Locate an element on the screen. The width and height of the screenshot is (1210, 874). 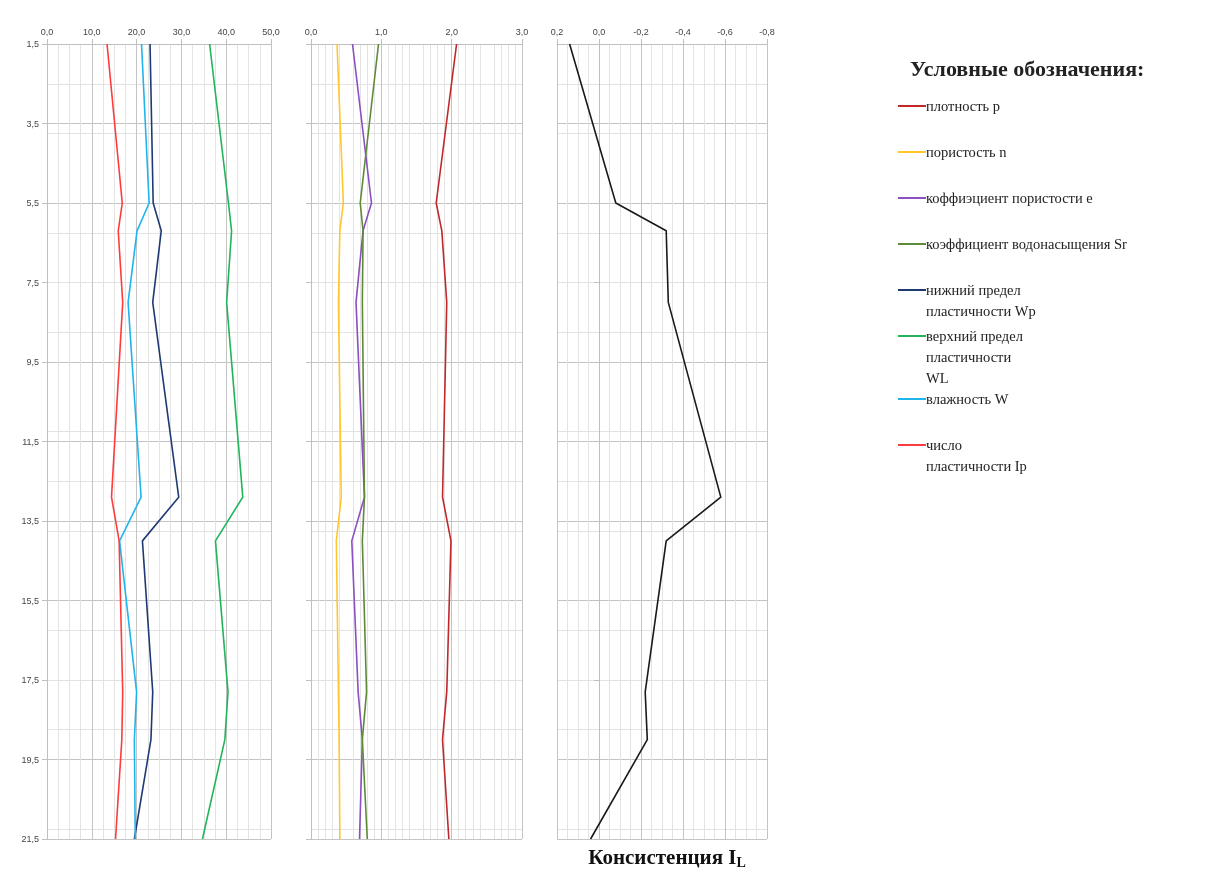
x-tick-label: 0,2 is located at coordinates (557, 31).